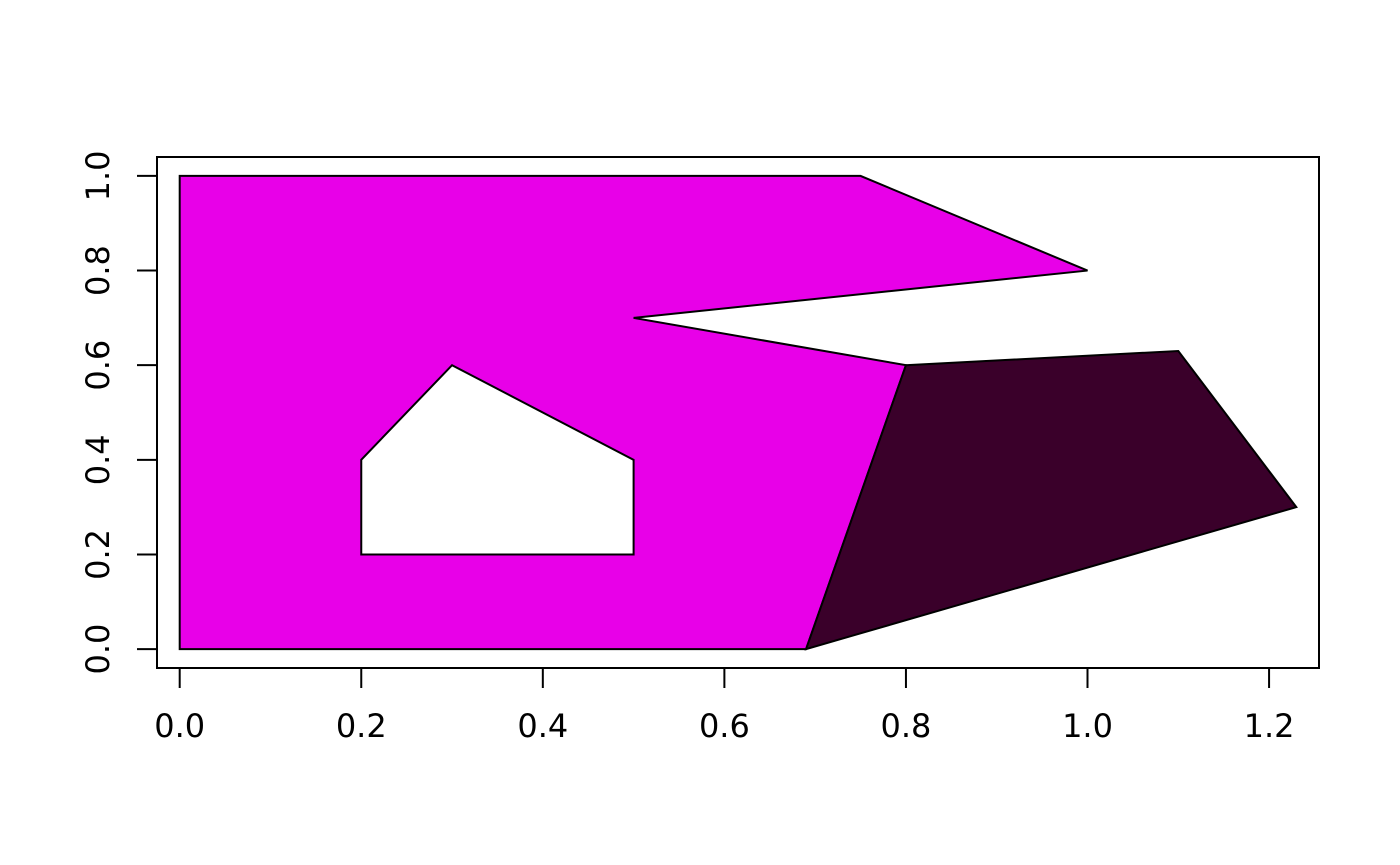 This screenshot has height=865, width=1400. Describe the element at coordinates (98, 270) in the screenshot. I see `y-tick-label: 0.8` at that location.